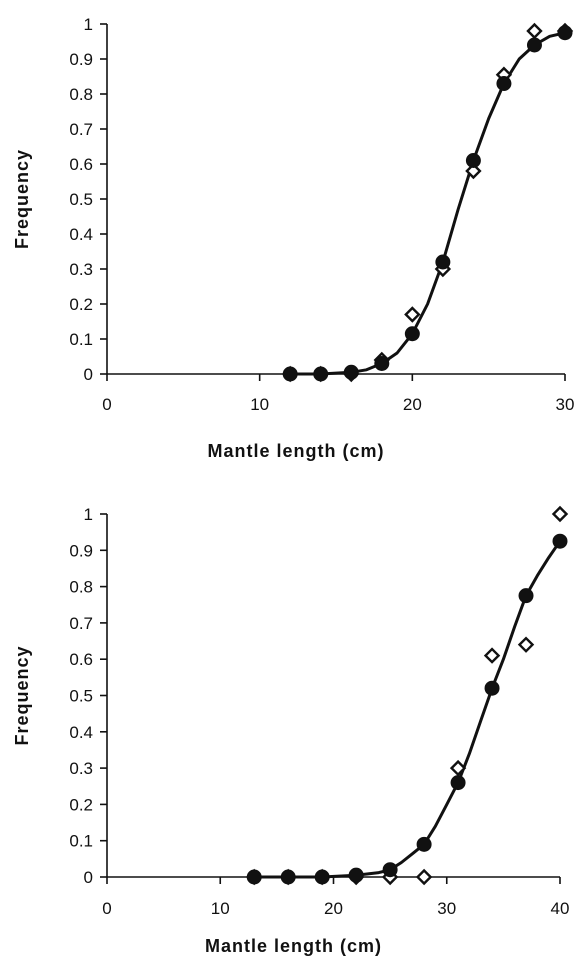 This screenshot has height=968, width=583. I want to click on x-tick-label: 40, so click(560, 908).